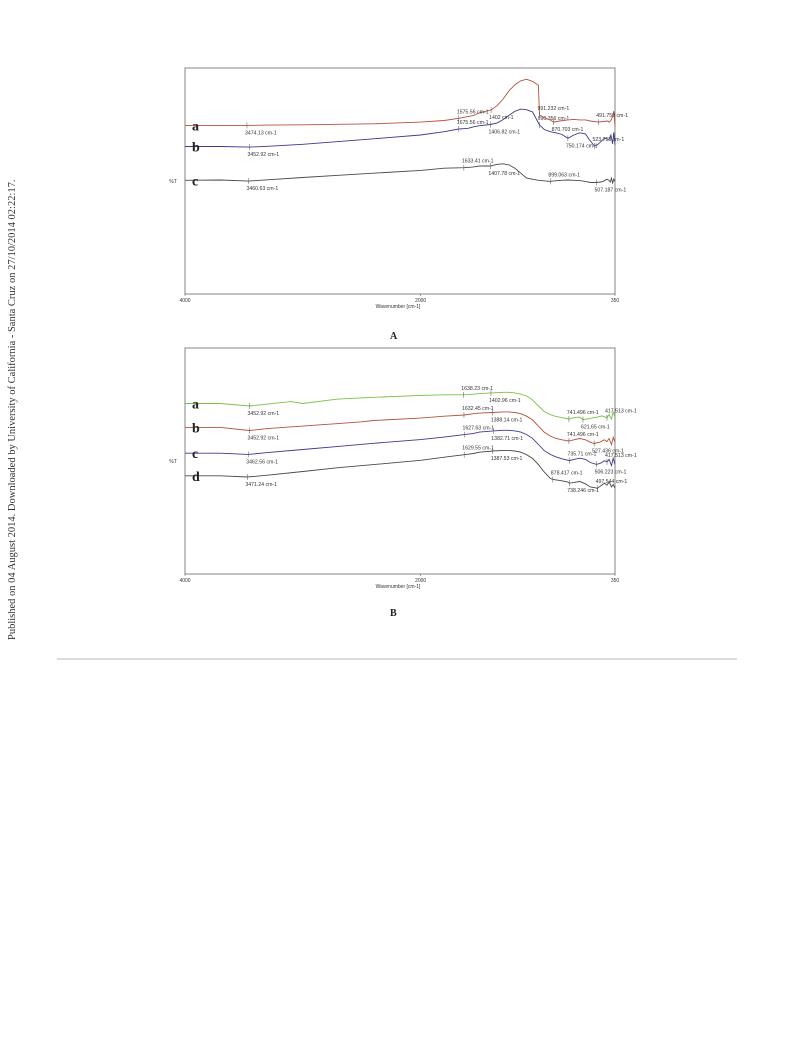 This screenshot has height=1039, width=793. Describe the element at coordinates (583, 491) in the screenshot. I see `peak-annotation: 738.246 cm-1` at that location.